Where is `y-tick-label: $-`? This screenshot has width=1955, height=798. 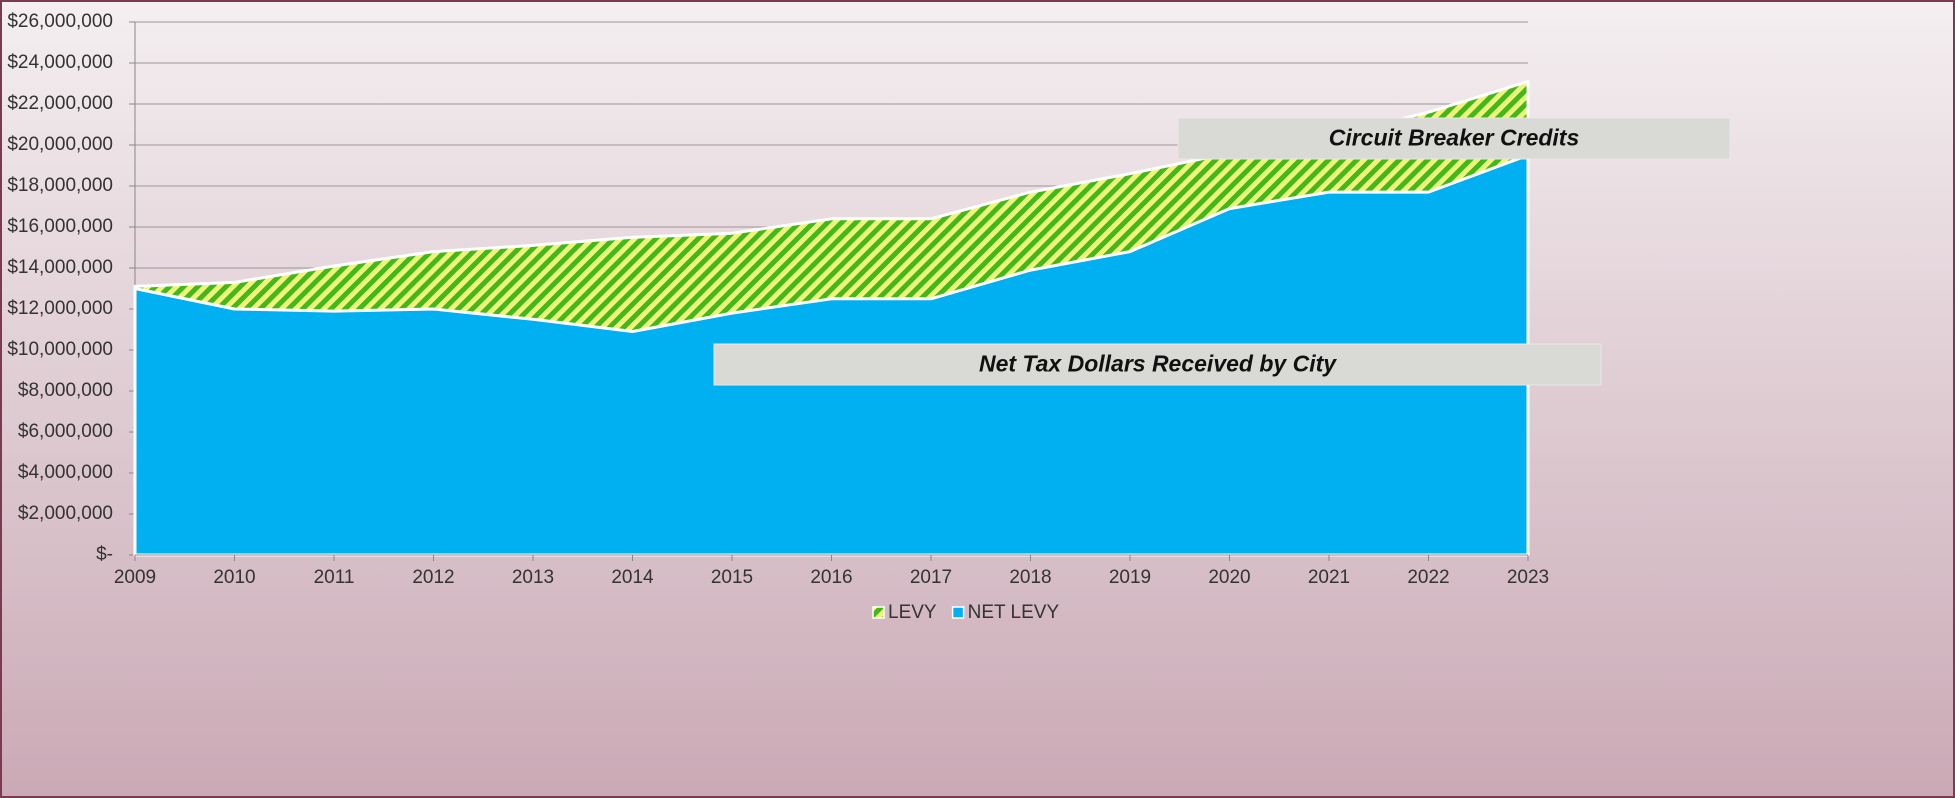 y-tick-label: $- is located at coordinates (104, 554).